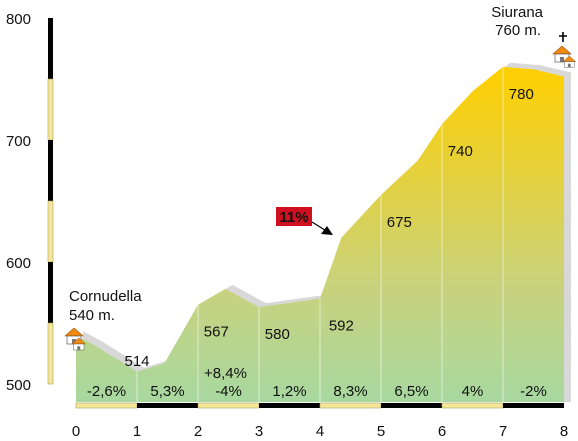 This screenshot has height=441, width=578. I want to click on start-house-icon-roof, so click(74, 332).